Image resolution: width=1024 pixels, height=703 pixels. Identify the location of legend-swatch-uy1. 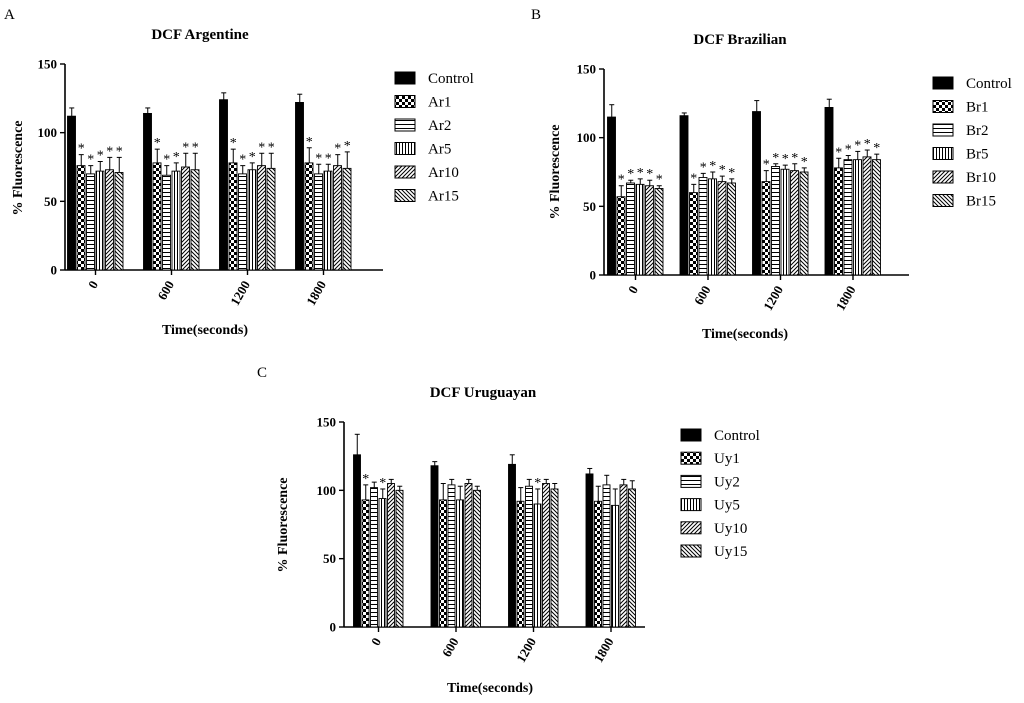
(691, 458).